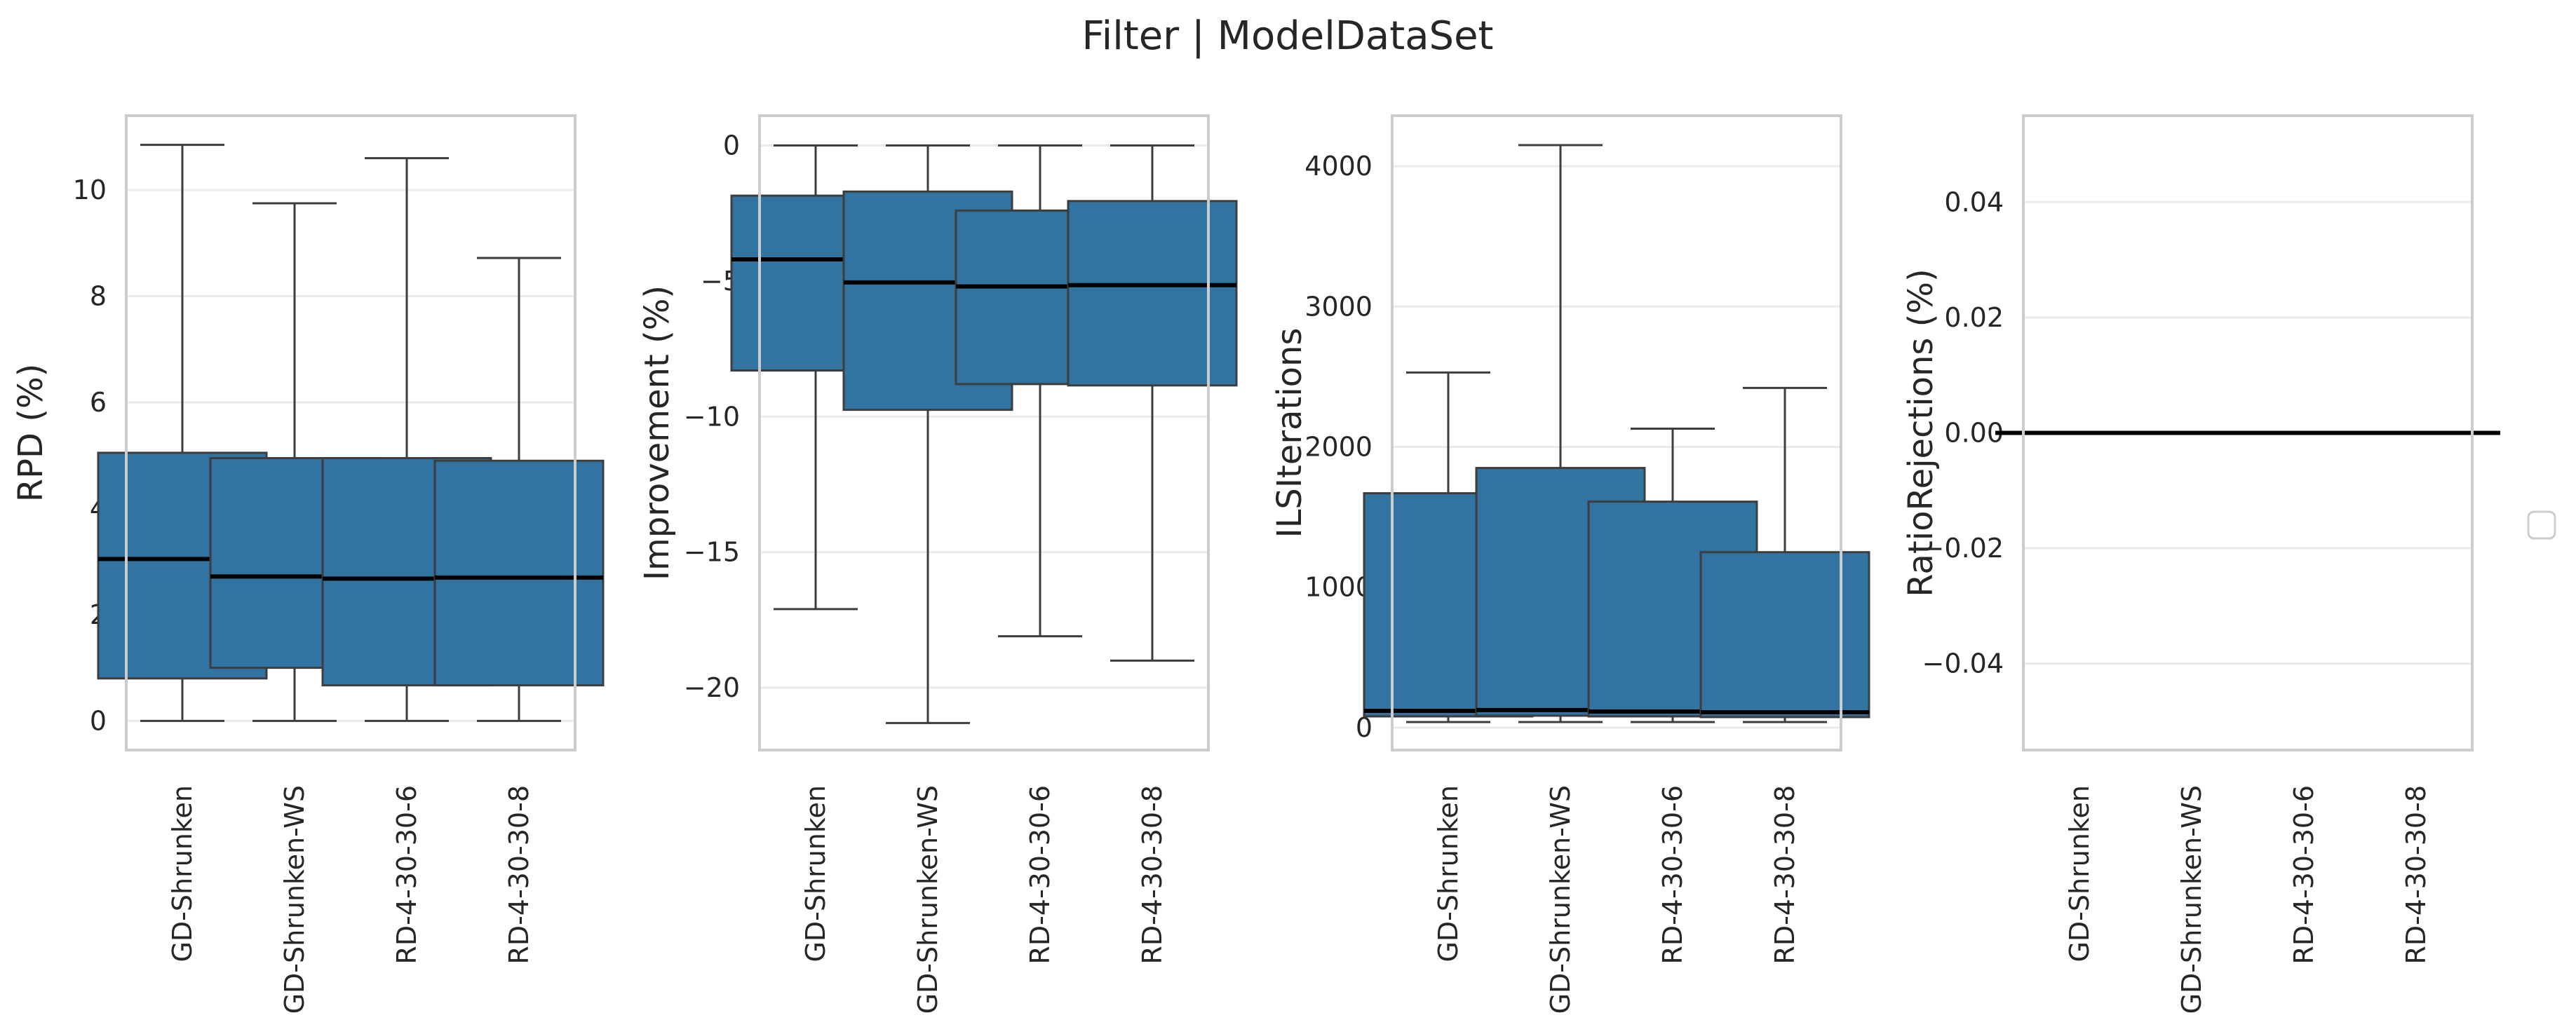 This screenshot has width=2576, height=1034. I want to click on y-axis-label: ILSIterations, so click(1289, 433).